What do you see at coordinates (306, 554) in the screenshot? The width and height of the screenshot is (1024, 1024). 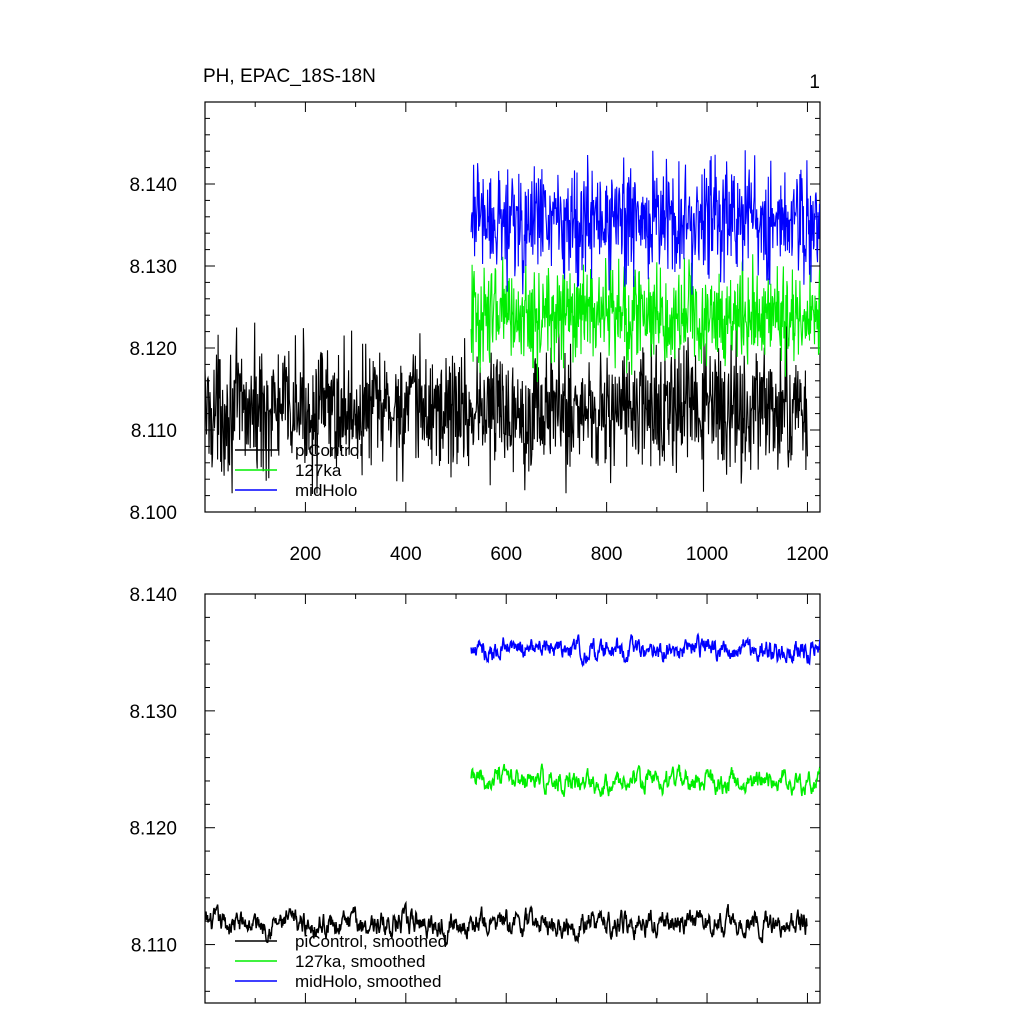 I see `x-tick-label: 200` at bounding box center [306, 554].